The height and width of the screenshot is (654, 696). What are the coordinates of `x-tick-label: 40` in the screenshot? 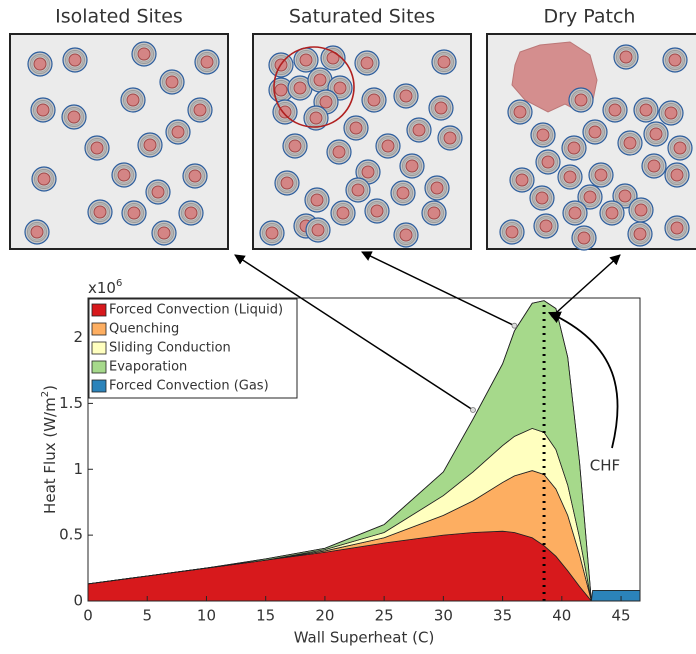 It's located at (561, 616).